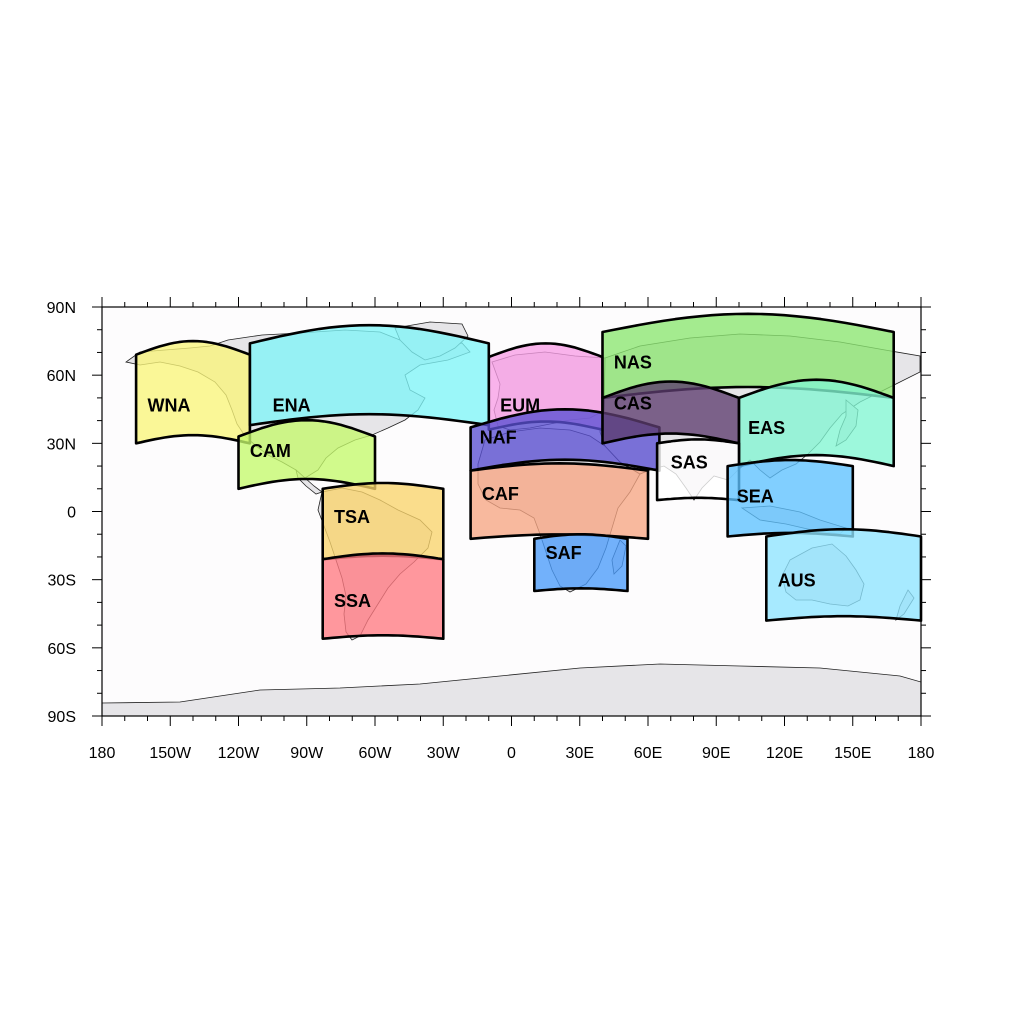 Image resolution: width=1024 pixels, height=1029 pixels. What do you see at coordinates (270, 451) in the screenshot?
I see `region-label-cam: CAM` at bounding box center [270, 451].